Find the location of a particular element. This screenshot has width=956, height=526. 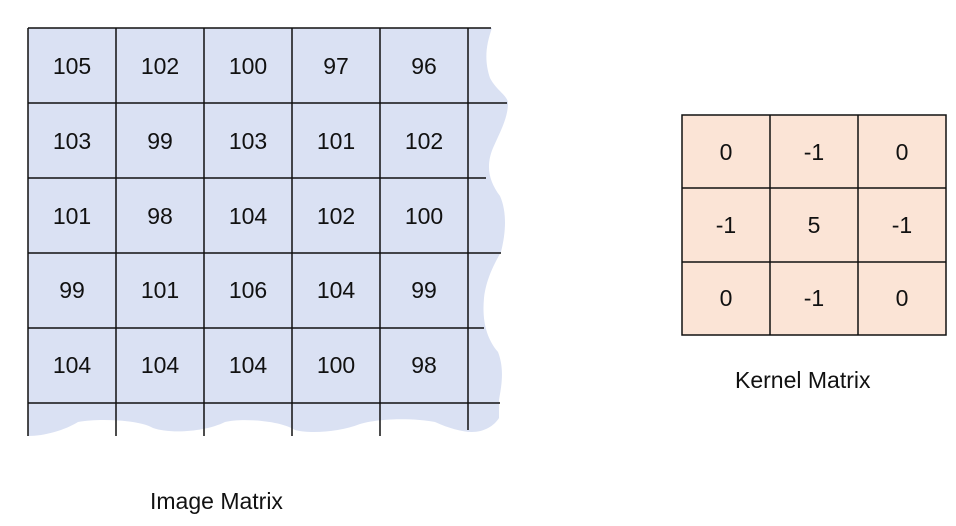

kernel-matrix-values: 0 -1 0 -1 5 -1 0 -1 0 is located at coordinates (814, 225).